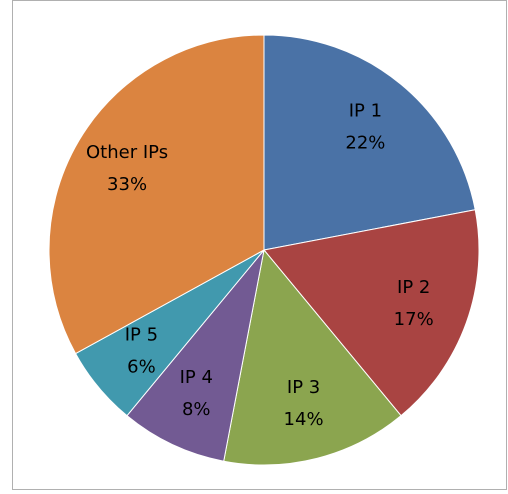  Describe the element at coordinates (304, 419) in the screenshot. I see `slice-value-label: 14%` at that location.